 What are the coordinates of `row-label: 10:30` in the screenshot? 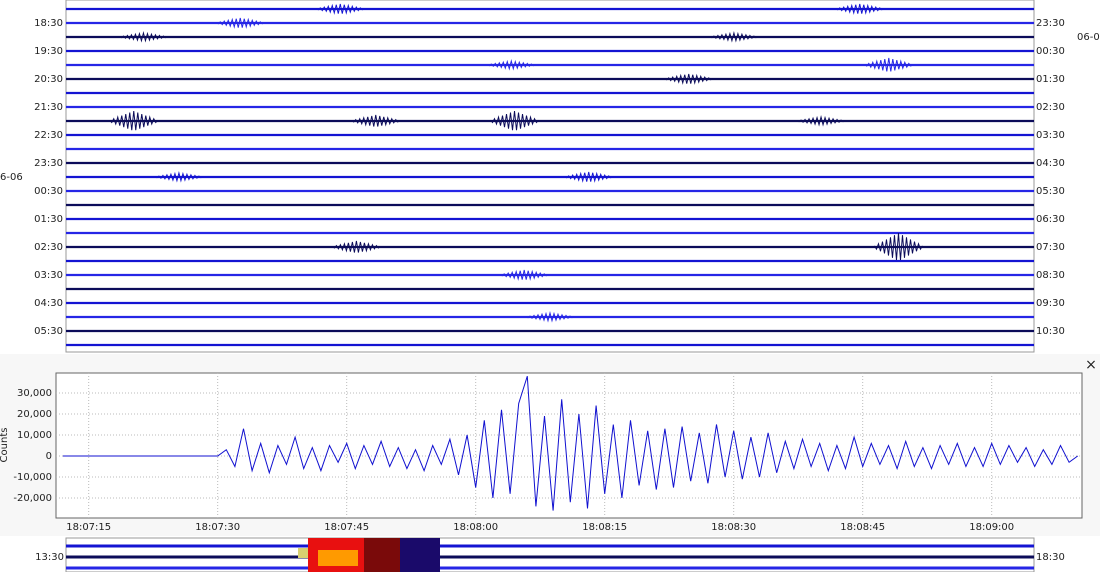 It's located at (1050, 331).